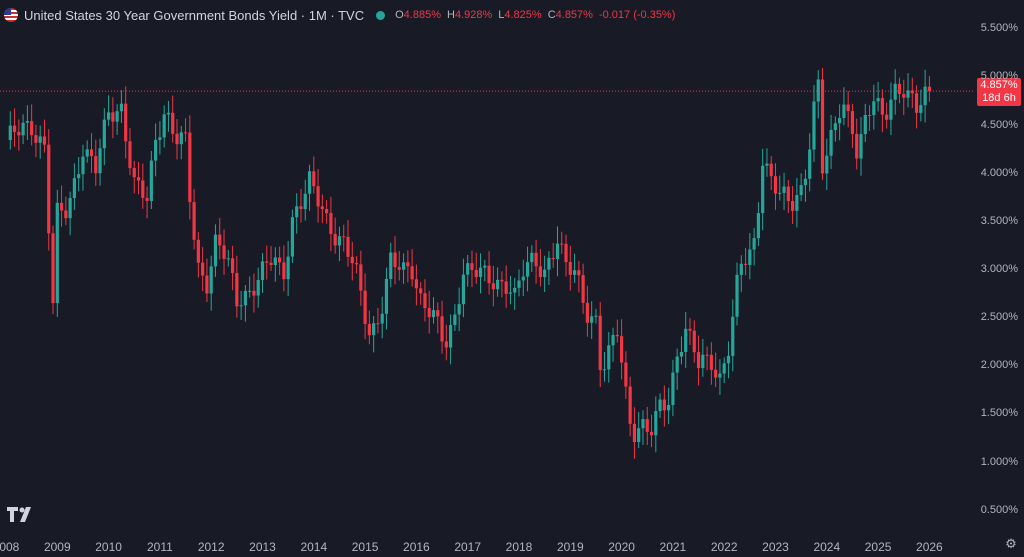 Image resolution: width=1024 pixels, height=557 pixels. Describe the element at coordinates (637, 15) in the screenshot. I see `change-value: -0.017 (-0.35%)` at that location.